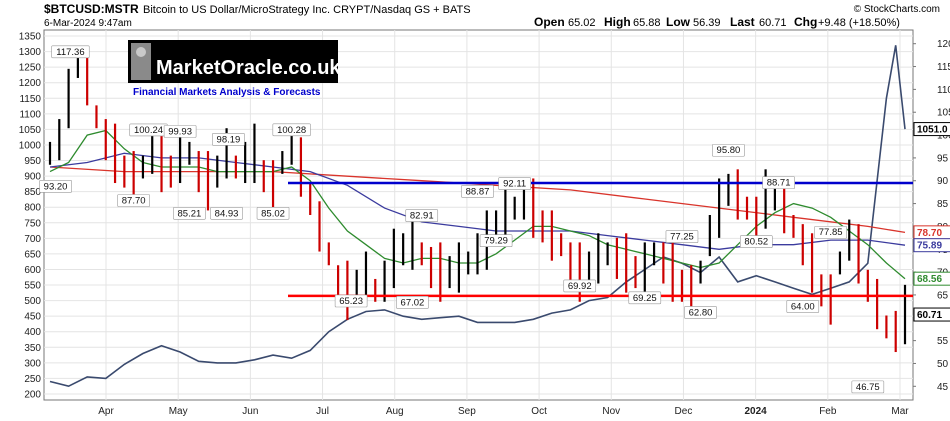 The height and width of the screenshot is (421, 950). I want to click on low-value: 56.39, so click(707, 23).